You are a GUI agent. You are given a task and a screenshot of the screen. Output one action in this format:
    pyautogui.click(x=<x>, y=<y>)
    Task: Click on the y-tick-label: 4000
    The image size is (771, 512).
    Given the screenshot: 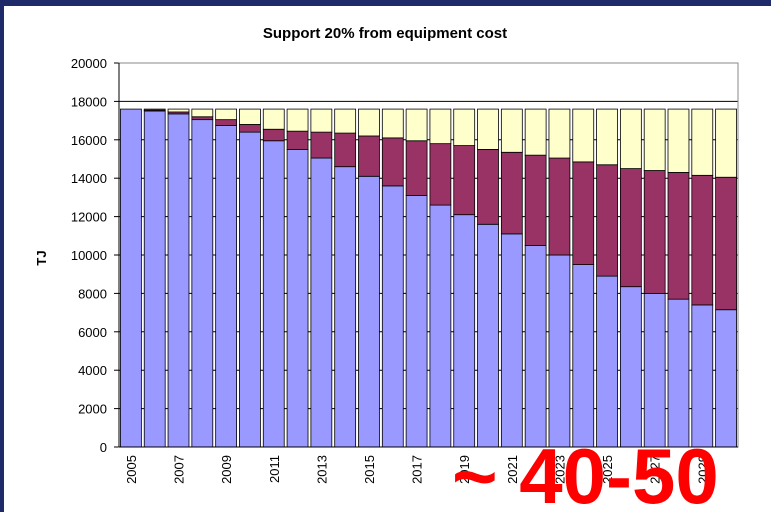 What is the action you would take?
    pyautogui.click(x=92, y=370)
    